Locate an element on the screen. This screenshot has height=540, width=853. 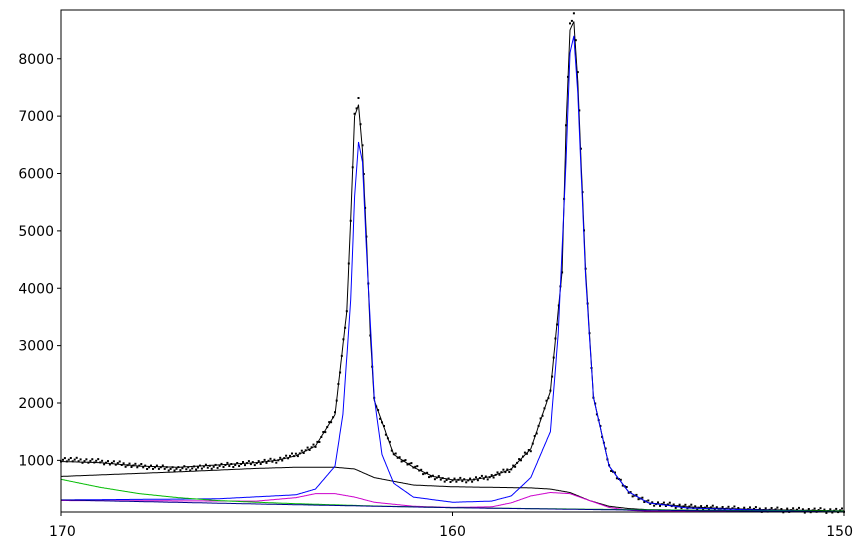
y-tick-label: 3000 is located at coordinates (36, 347).